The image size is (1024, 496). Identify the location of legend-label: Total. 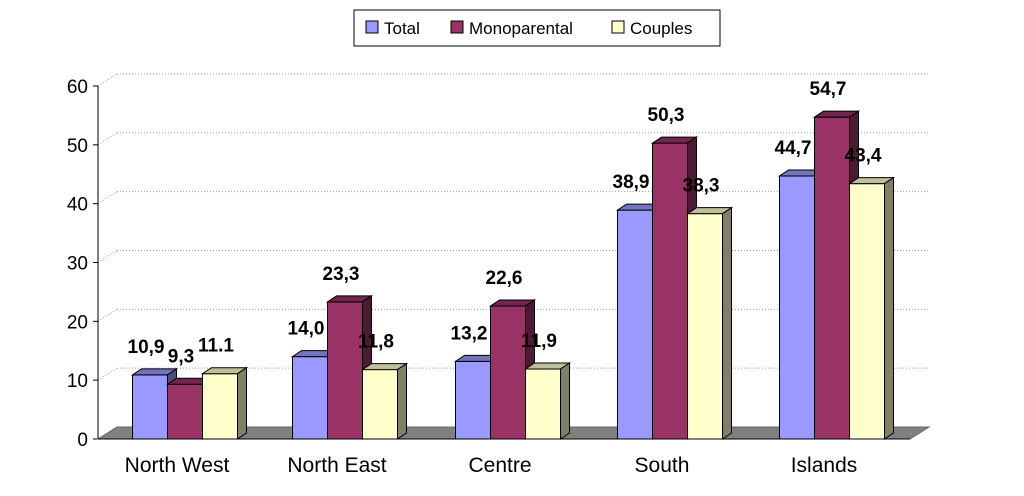
(402, 28).